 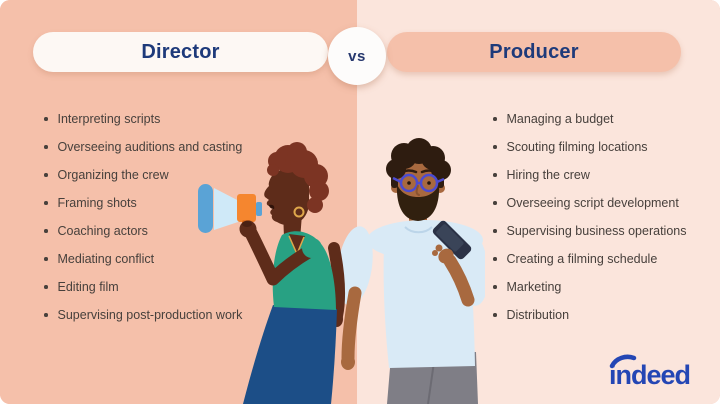 I want to click on list-item: Mediating conflict, so click(x=143, y=259).